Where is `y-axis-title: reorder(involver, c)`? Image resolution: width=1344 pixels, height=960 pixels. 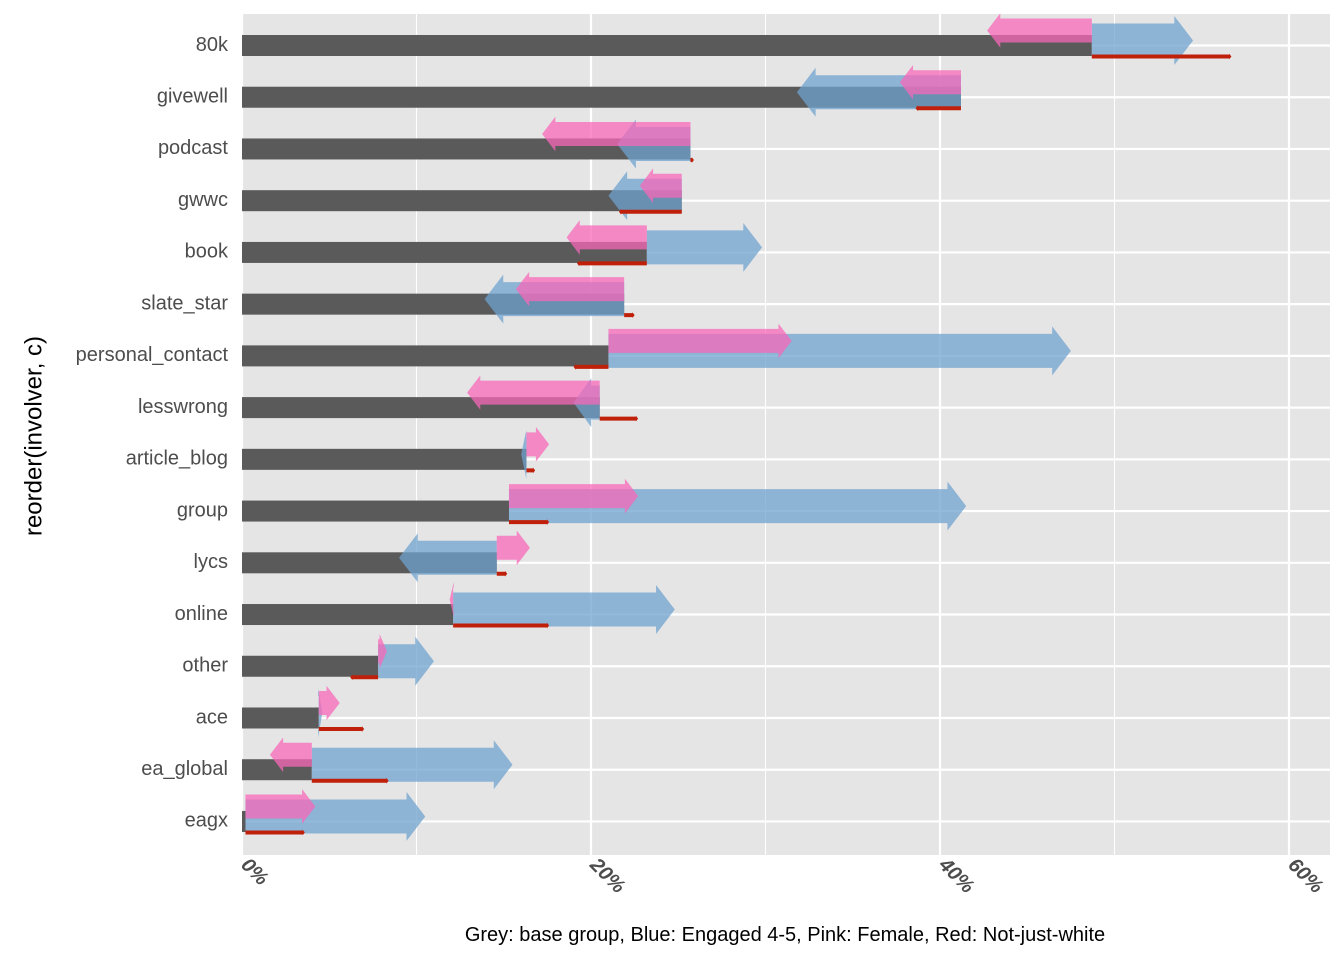 y-axis-title: reorder(involver, c) is located at coordinates (33, 436).